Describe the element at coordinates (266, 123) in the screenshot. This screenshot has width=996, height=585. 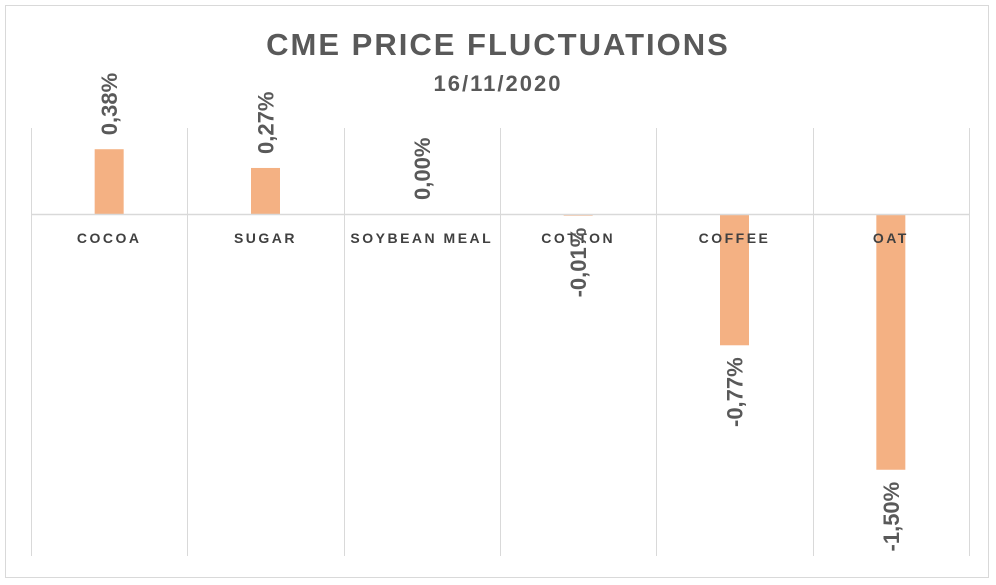
I see `data-label: 0,27%` at that location.